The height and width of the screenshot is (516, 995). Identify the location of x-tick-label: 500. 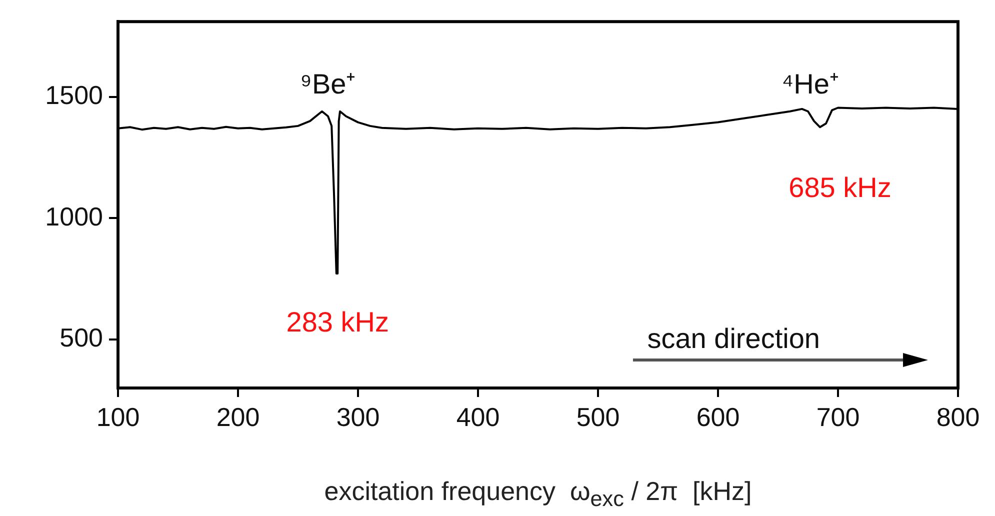
(598, 417).